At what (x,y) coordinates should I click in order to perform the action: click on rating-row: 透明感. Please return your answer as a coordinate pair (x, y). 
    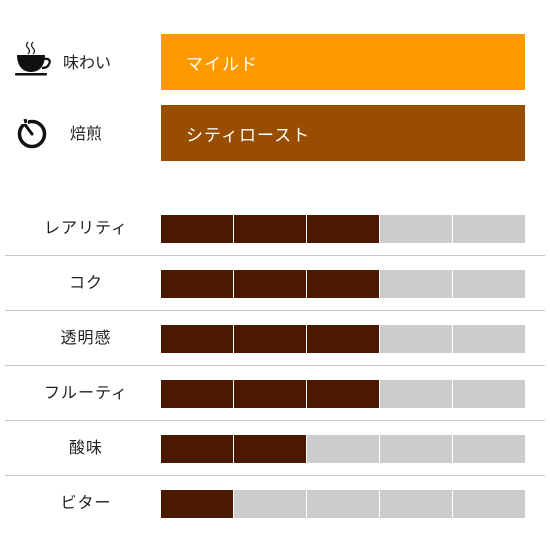
    Looking at the image, I should click on (275, 338).